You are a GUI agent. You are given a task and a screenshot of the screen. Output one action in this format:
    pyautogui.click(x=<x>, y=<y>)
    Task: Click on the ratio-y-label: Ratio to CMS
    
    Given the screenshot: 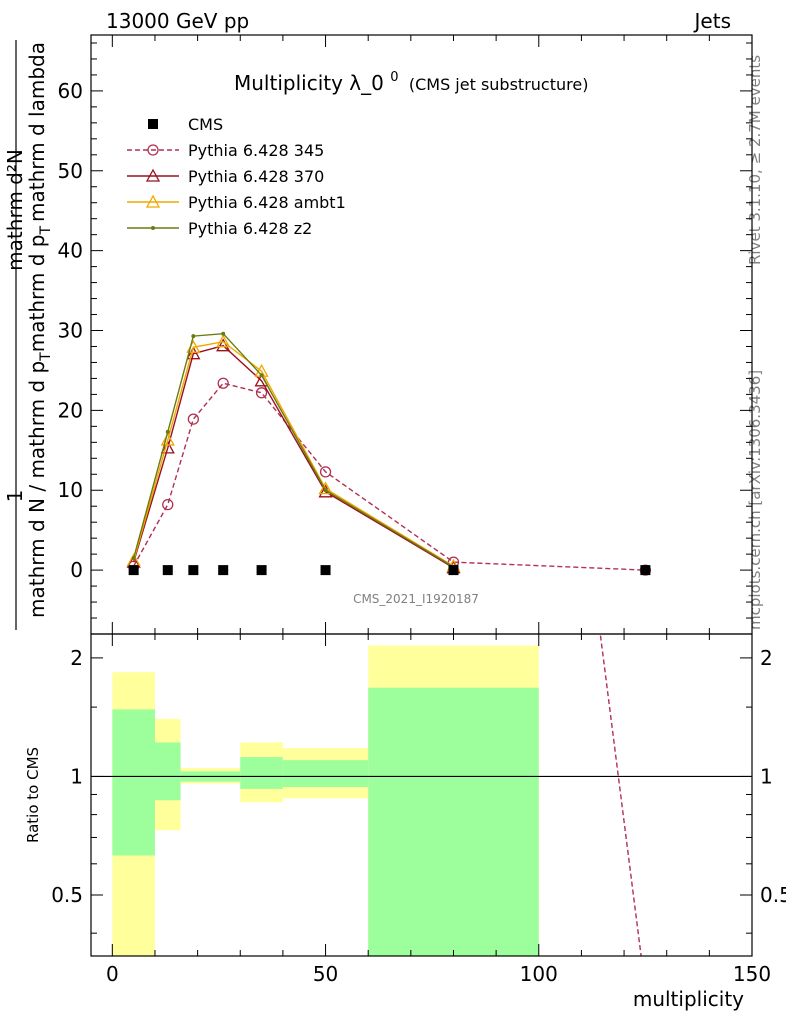 What is the action you would take?
    pyautogui.click(x=33, y=795)
    